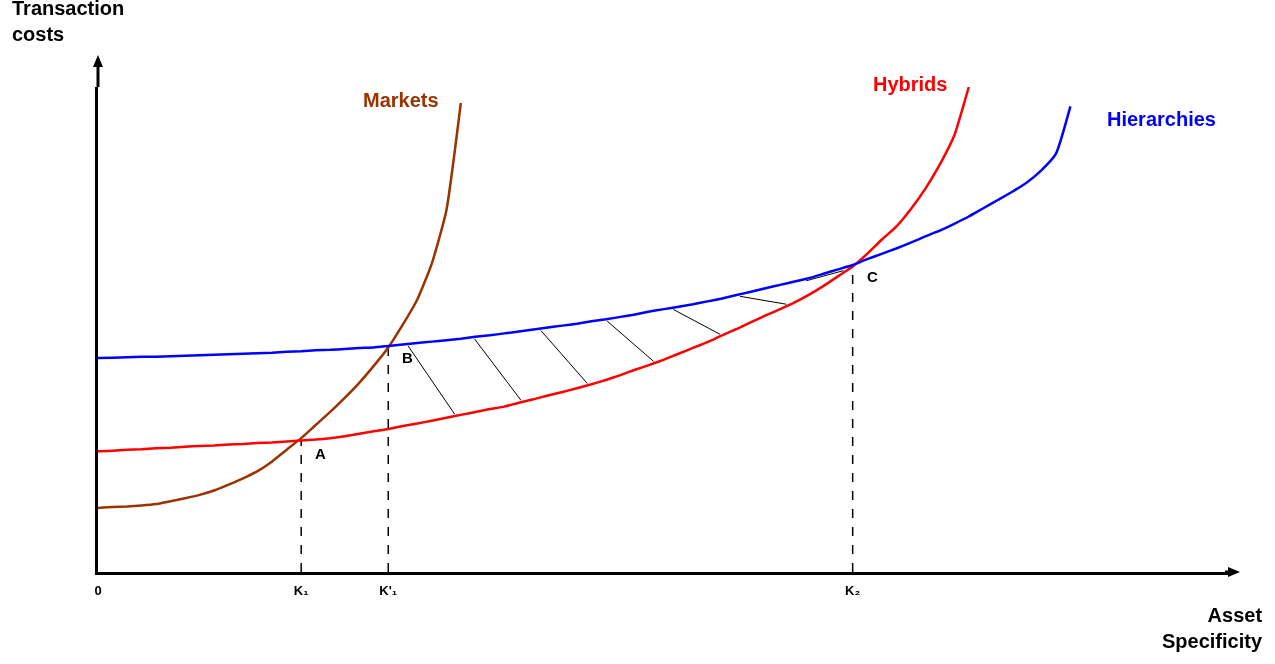 The height and width of the screenshot is (664, 1275). I want to click on series-label: Hybrids, so click(910, 84).